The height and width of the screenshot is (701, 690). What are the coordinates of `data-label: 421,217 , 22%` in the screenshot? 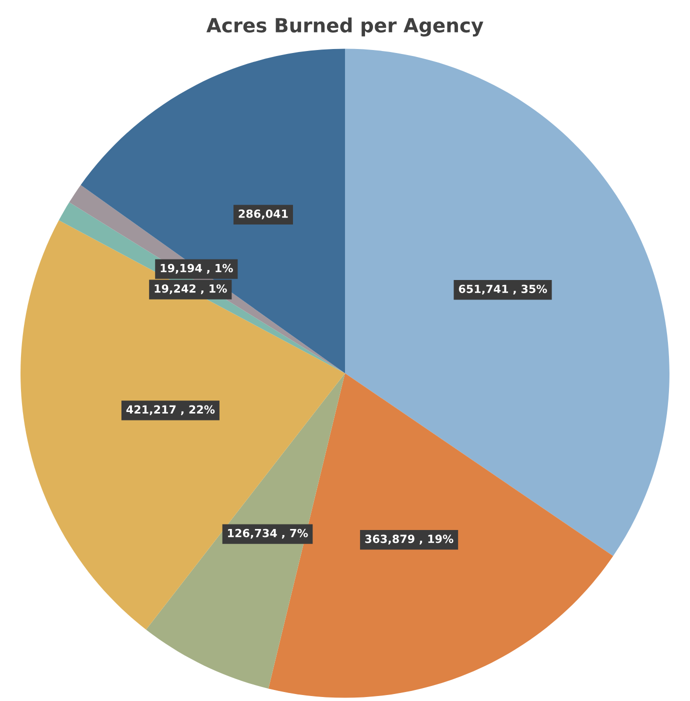 It's located at (170, 410).